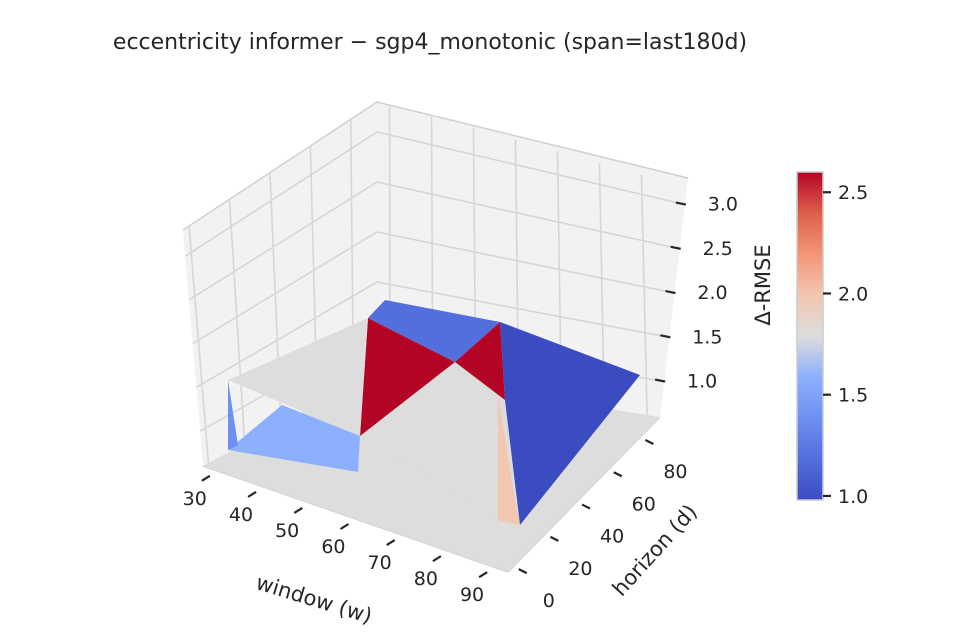 The image size is (960, 640). What do you see at coordinates (287, 531) in the screenshot?
I see `x-tick-label: 50` at bounding box center [287, 531].